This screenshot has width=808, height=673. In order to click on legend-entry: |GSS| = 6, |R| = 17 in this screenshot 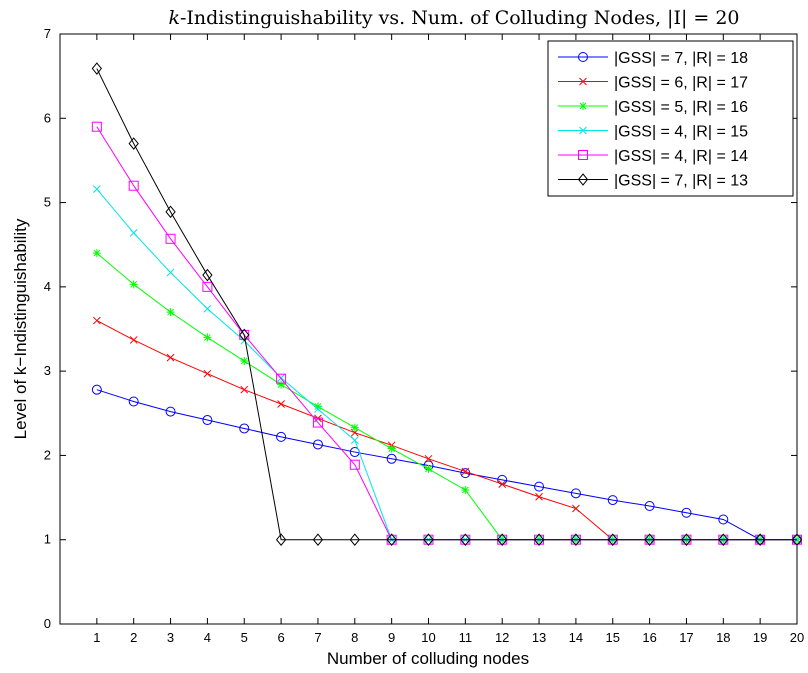, I will do `click(653, 83)`.